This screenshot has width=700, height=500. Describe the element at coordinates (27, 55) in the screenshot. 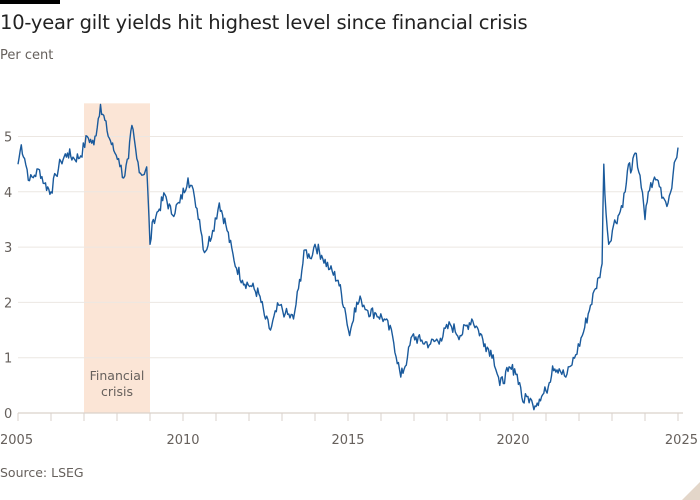

I see `y-axis-unit-label: Per cent` at that location.